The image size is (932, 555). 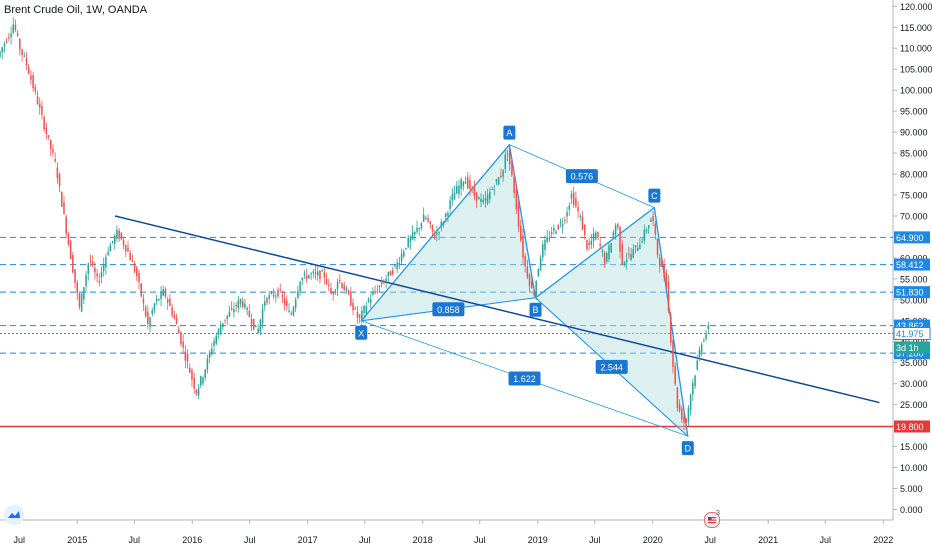 I want to click on ratio-badge, so click(x=524, y=378).